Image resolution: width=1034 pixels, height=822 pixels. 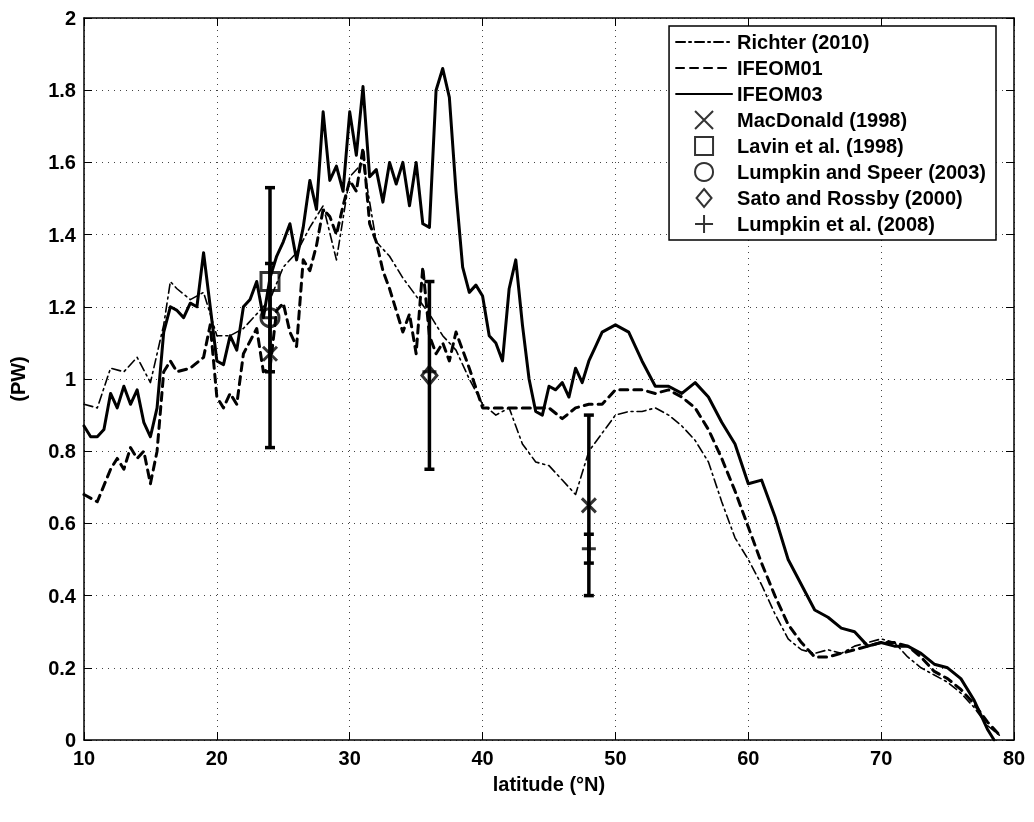 I want to click on x-tick-label: 40, so click(x=482, y=758).